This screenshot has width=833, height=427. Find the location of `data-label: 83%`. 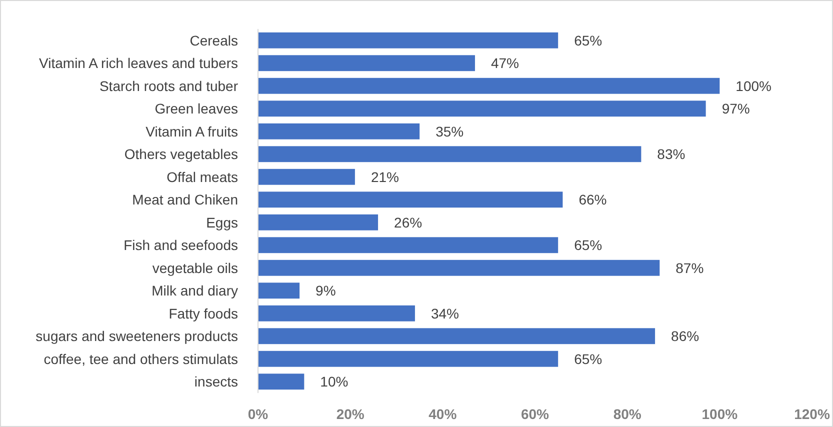

data-label: 83% is located at coordinates (671, 154).